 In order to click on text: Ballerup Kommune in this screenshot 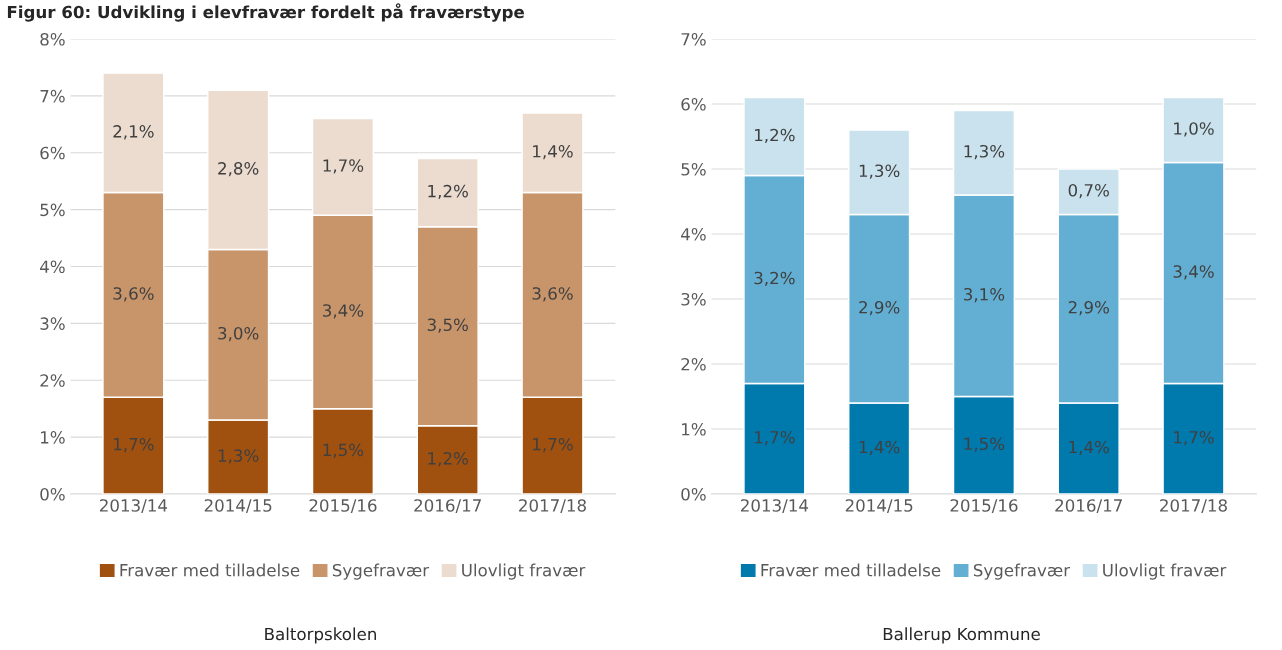, I will do `click(961, 635)`.